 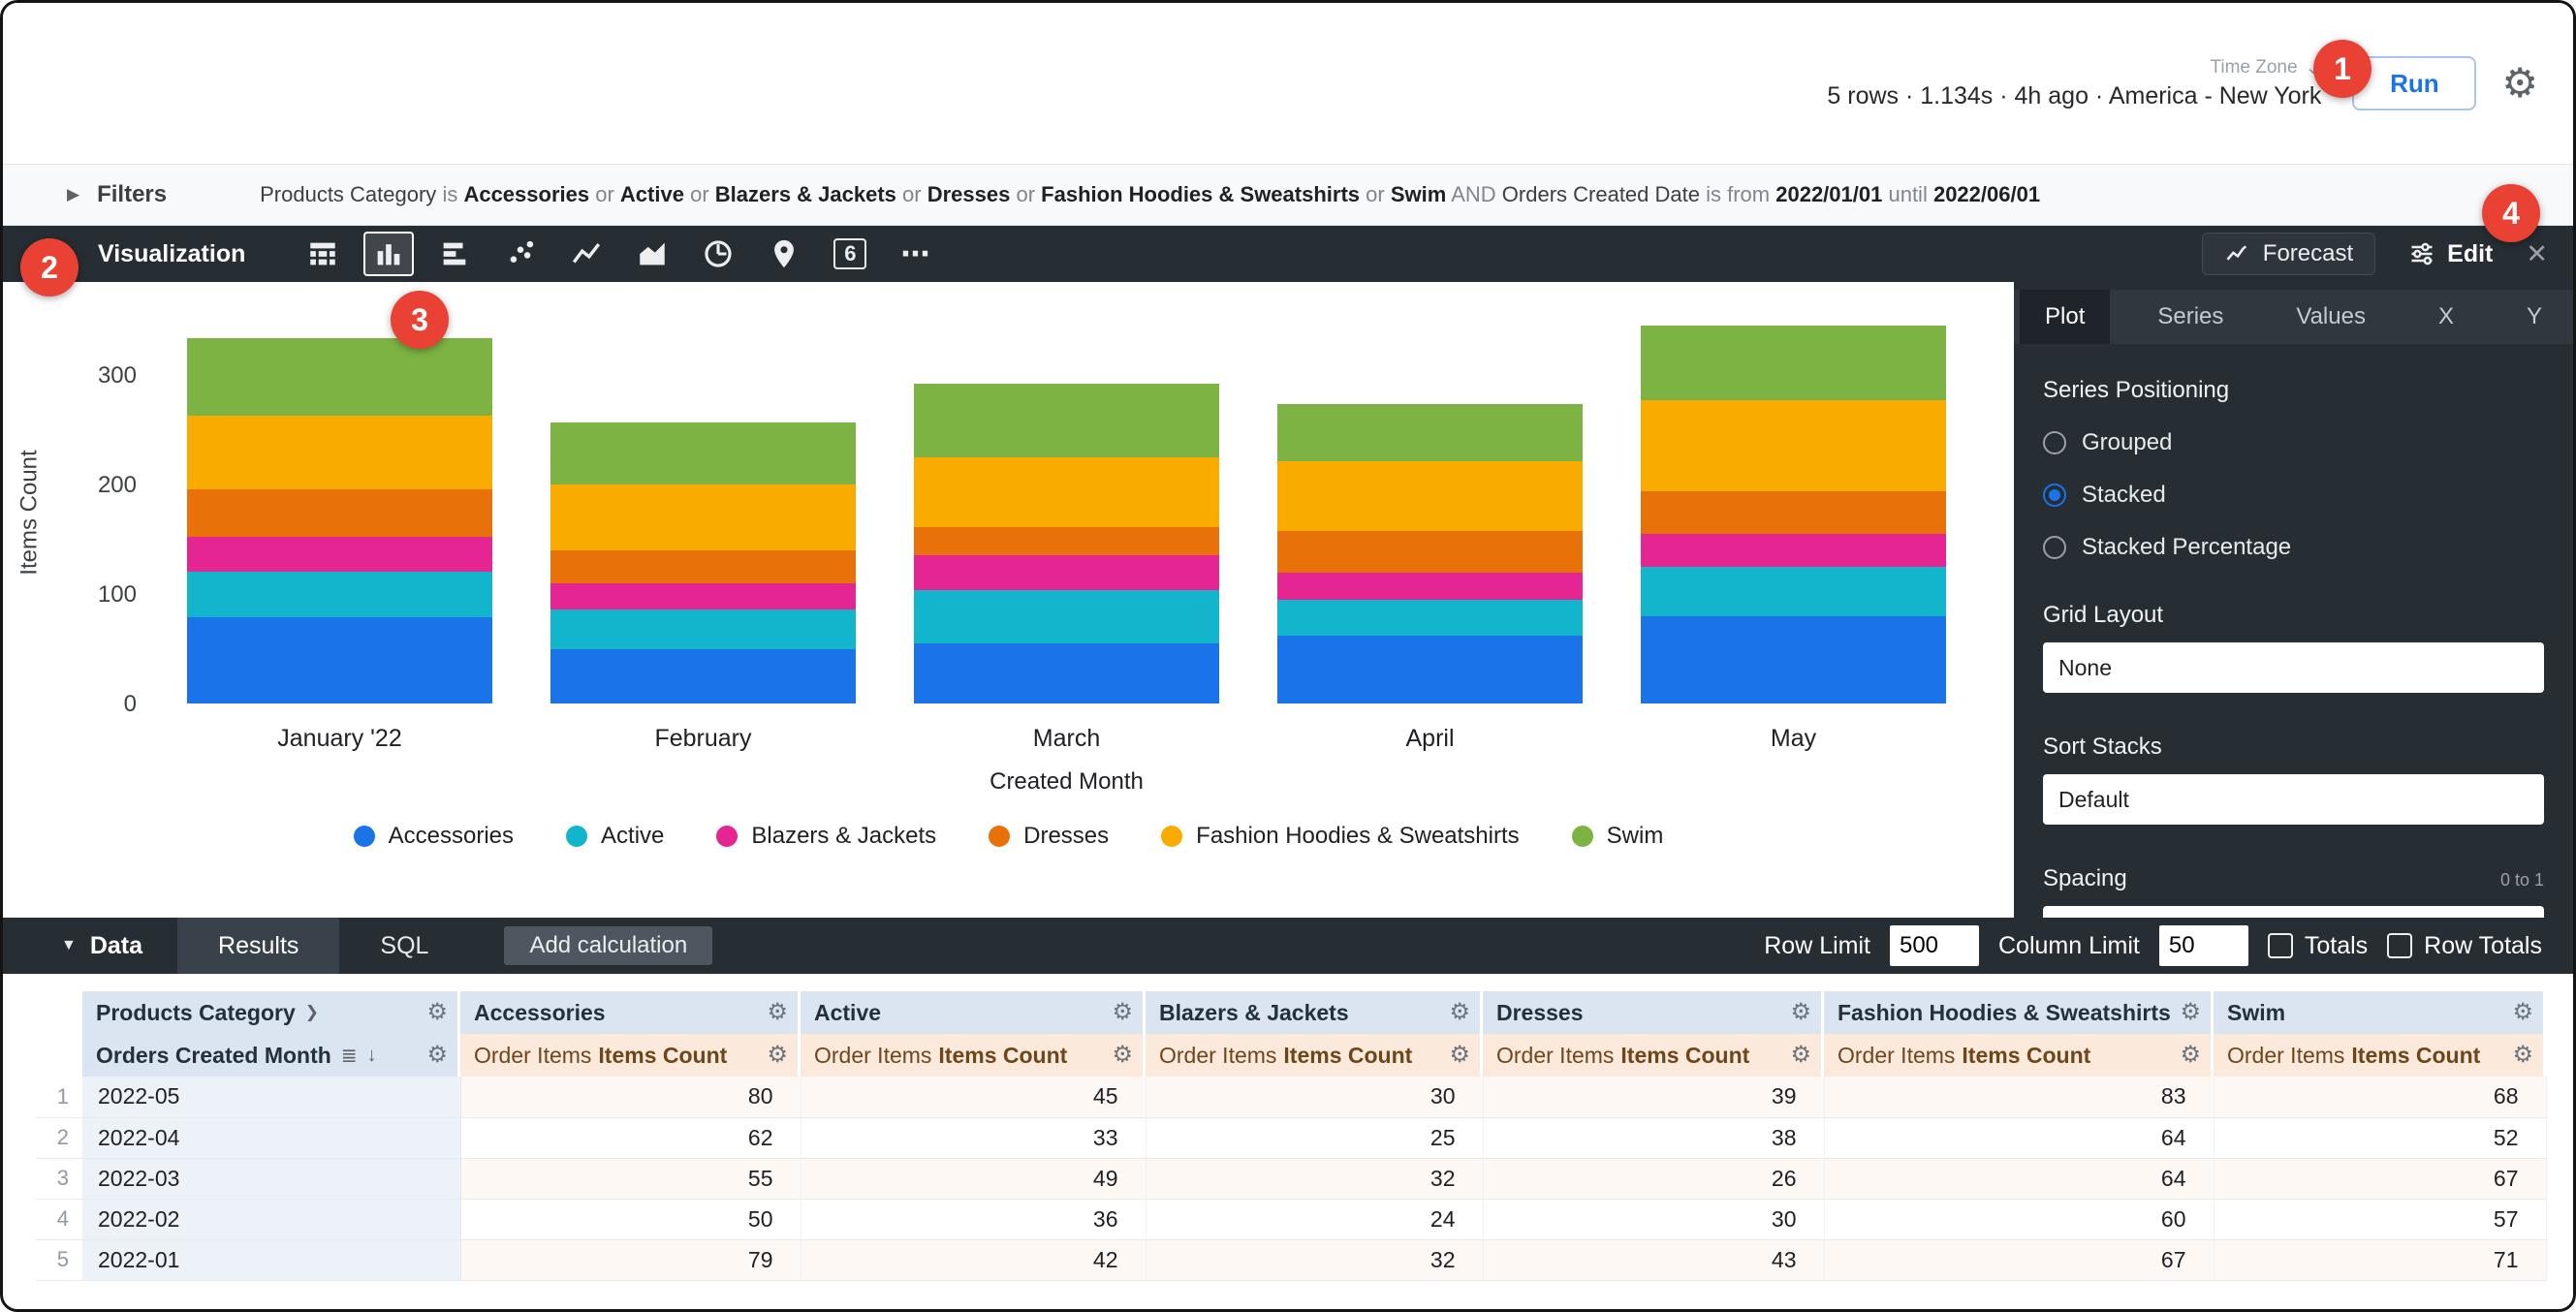 I want to click on measure-cell: 49, so click(x=974, y=1179).